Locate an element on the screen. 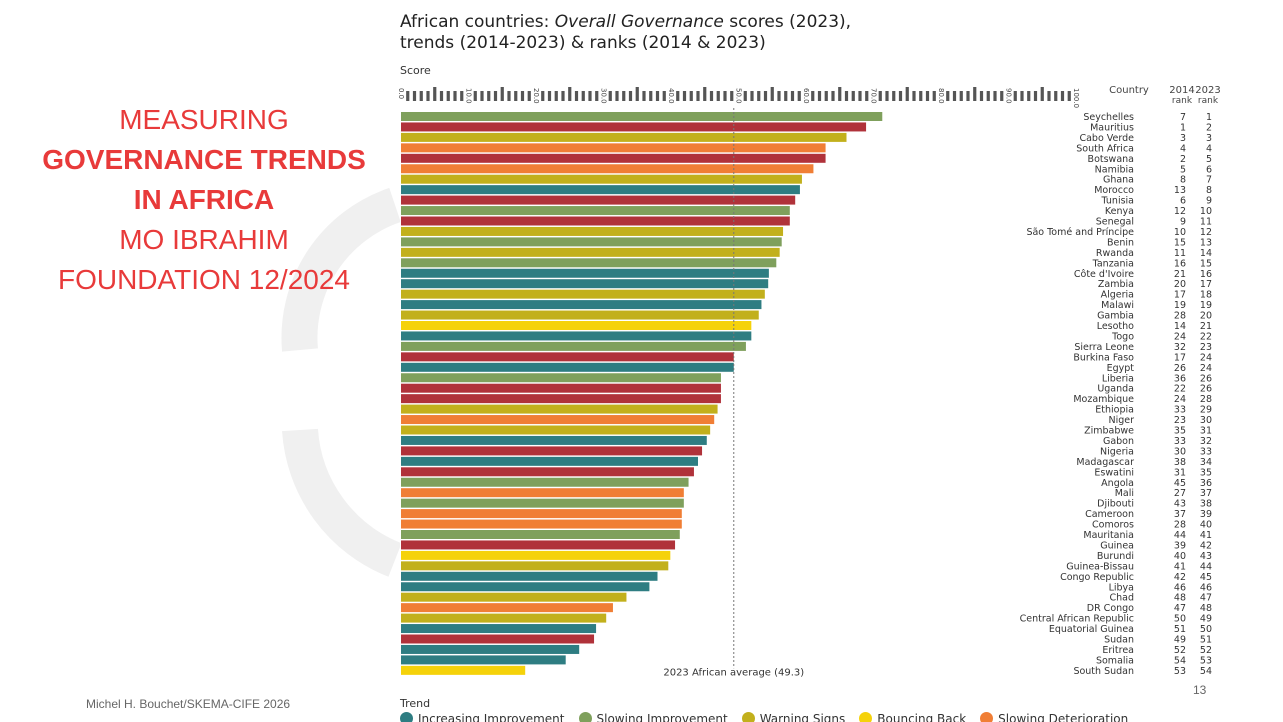  figure-title-part2: scores (2023), is located at coordinates (787, 22).